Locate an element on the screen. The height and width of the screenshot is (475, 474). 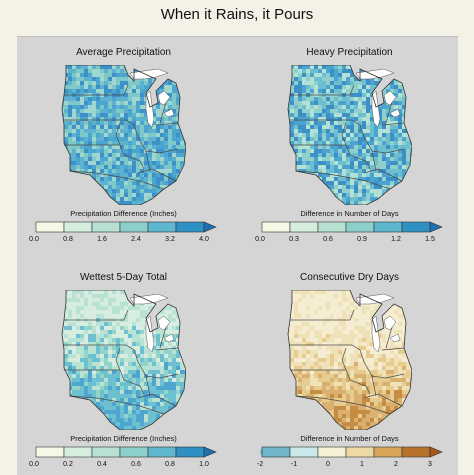
colorbar-tick: 1.0 is located at coordinates (204, 464).